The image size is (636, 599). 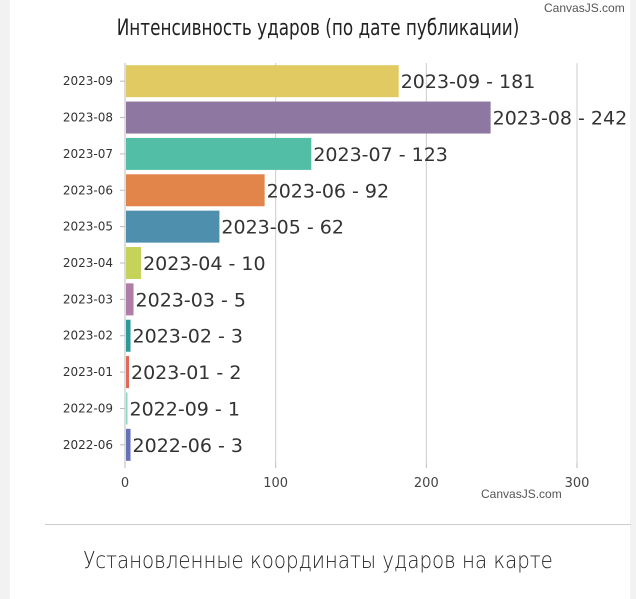 I want to click on section-divider, so click(x=338, y=524).